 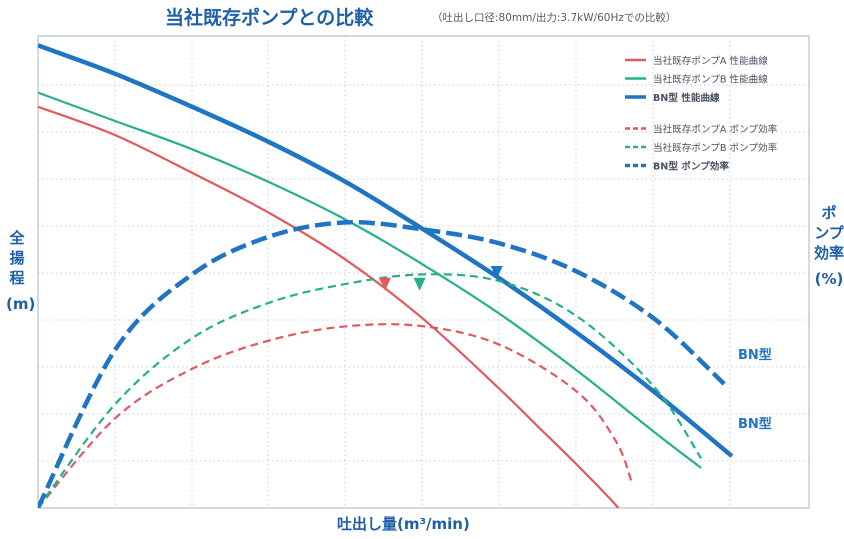 What do you see at coordinates (686, 98) in the screenshot?
I see `legend-label-2: BN型 性能曲線` at bounding box center [686, 98].